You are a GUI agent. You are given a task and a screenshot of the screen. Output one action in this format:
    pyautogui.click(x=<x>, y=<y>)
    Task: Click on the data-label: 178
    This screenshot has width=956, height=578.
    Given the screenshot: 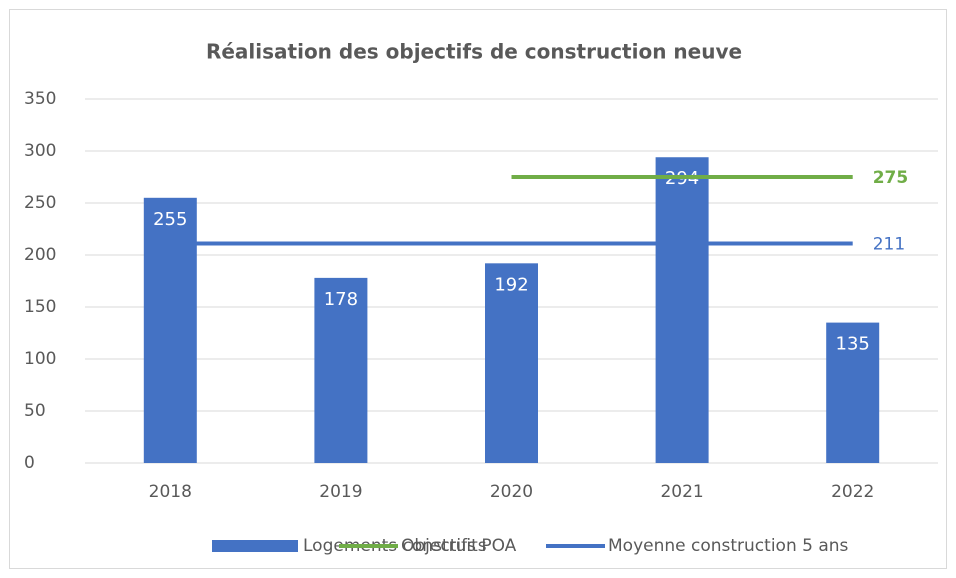 What is the action you would take?
    pyautogui.click(x=341, y=299)
    